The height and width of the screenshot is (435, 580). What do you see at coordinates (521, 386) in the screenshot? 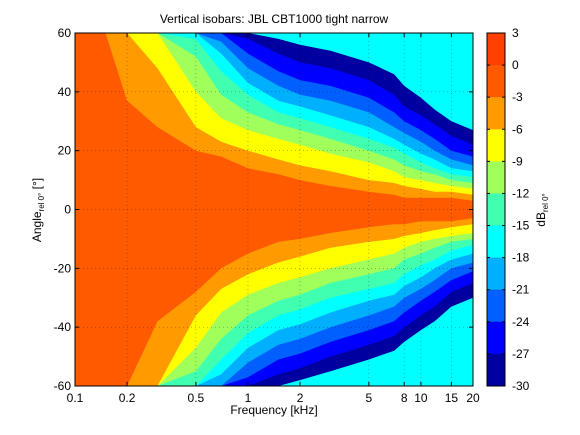
I see `colorbar-tick-label: -30` at bounding box center [521, 386].